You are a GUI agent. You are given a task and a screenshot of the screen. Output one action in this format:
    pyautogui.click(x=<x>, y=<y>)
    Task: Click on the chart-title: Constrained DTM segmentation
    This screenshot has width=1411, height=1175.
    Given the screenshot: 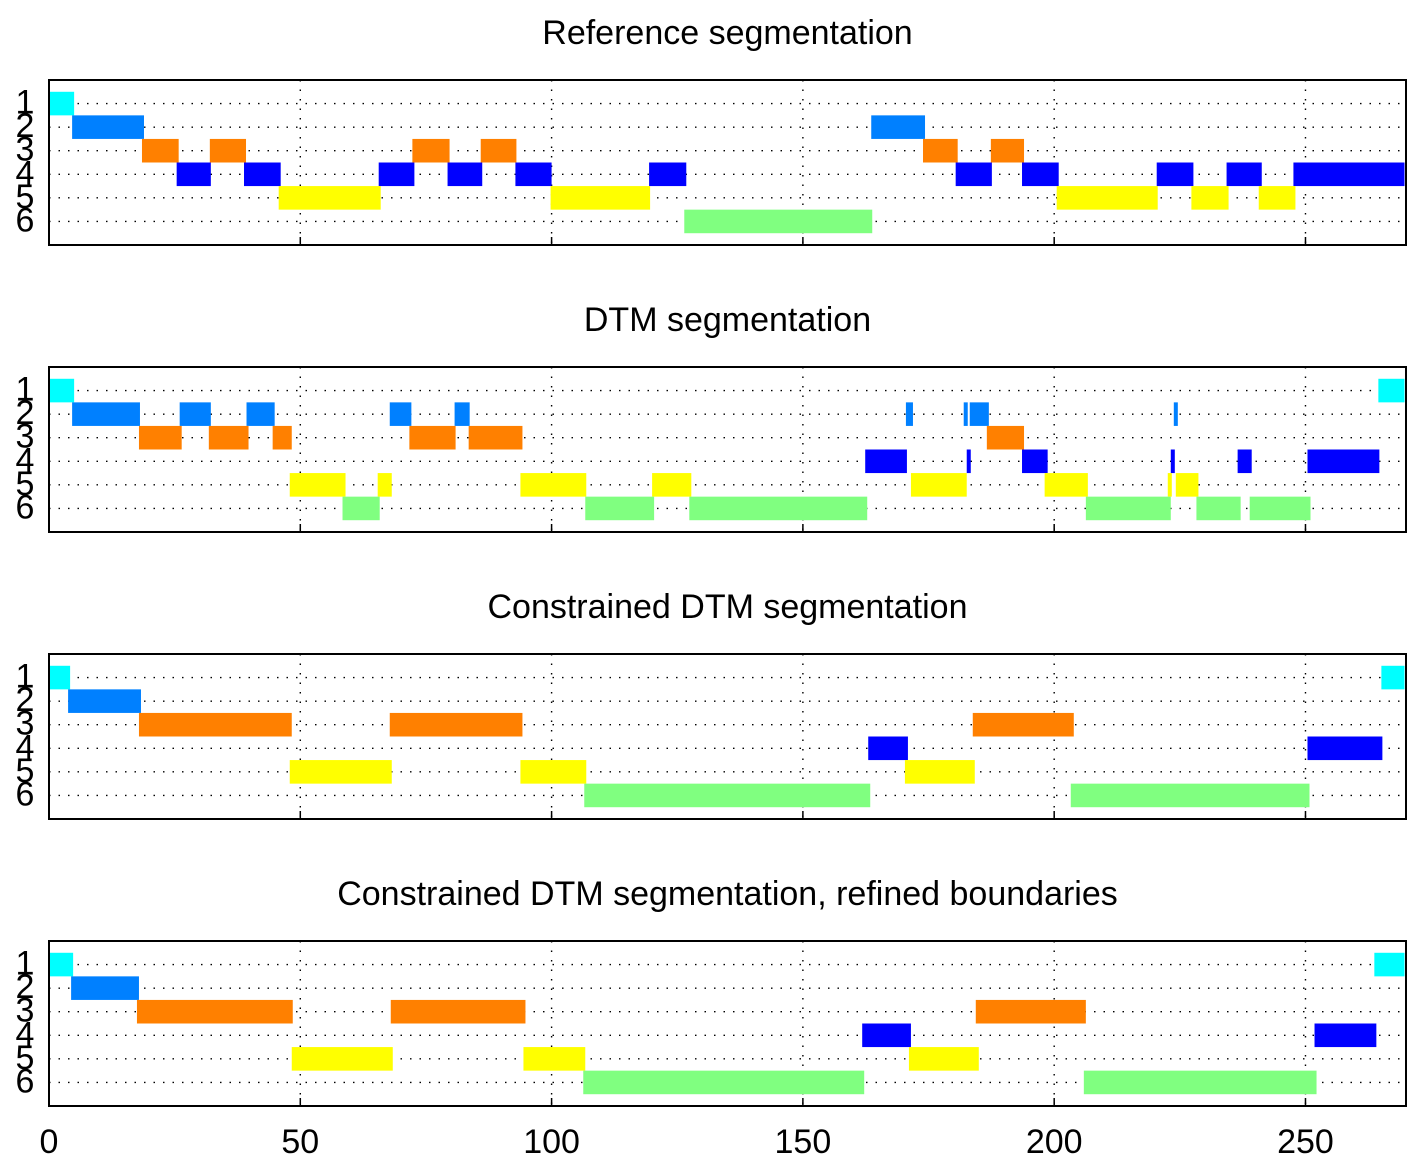 What is the action you would take?
    pyautogui.click(x=727, y=607)
    